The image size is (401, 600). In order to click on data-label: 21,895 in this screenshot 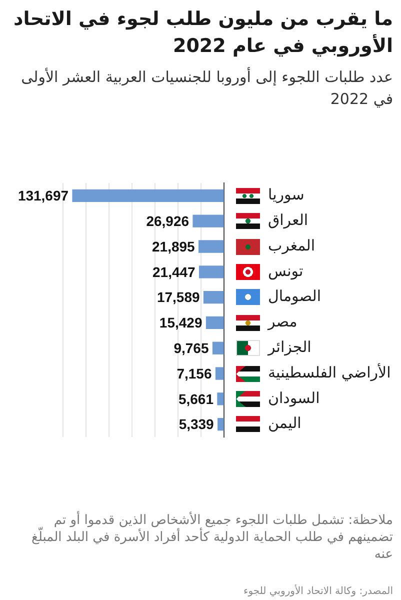, I will do `click(174, 246)`.